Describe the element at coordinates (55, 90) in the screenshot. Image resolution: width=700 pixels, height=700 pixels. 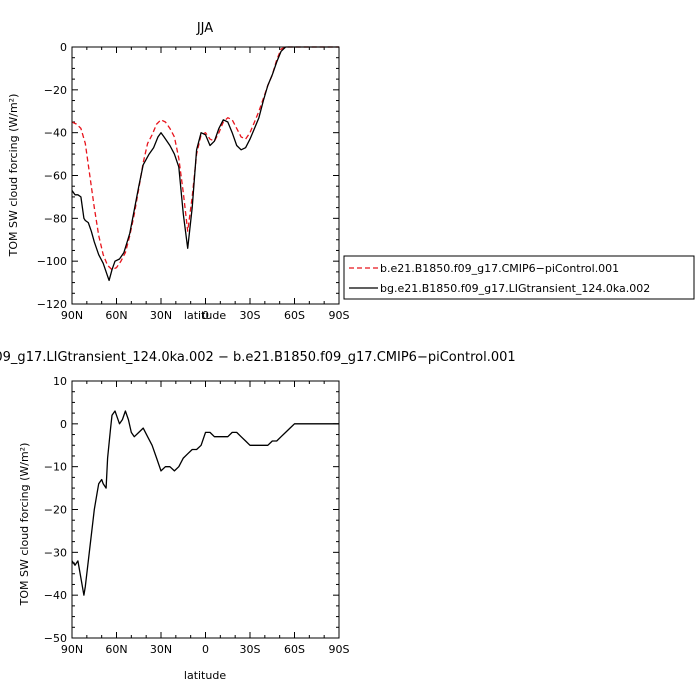
I see `top-y-tick-label: −20` at that location.